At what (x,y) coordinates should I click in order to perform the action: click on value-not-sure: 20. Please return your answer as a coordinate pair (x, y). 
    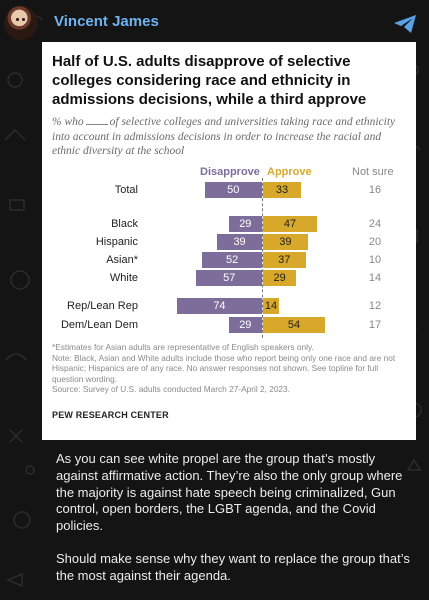
    Looking at the image, I should click on (375, 242).